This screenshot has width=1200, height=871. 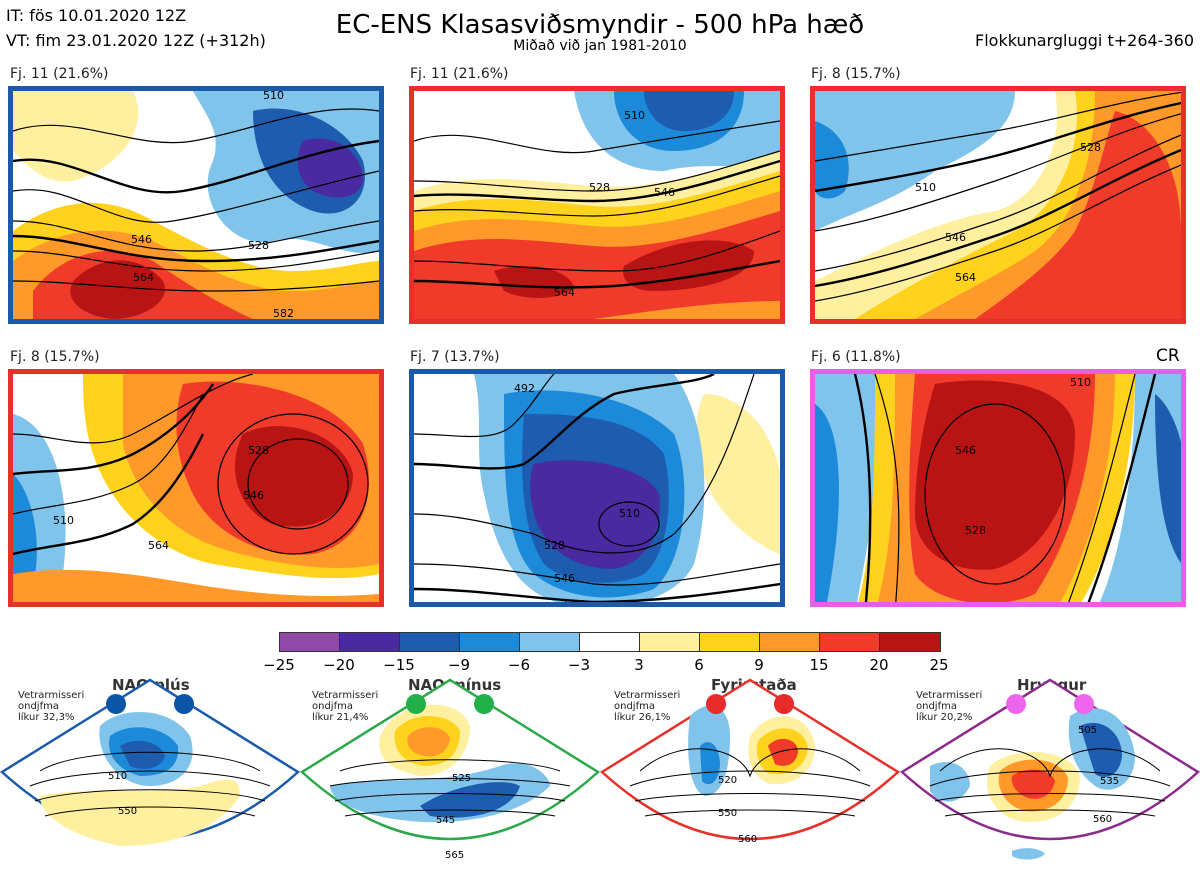 What do you see at coordinates (150, 762) in the screenshot?
I see `regime-1-svg: 510 550` at bounding box center [150, 762].